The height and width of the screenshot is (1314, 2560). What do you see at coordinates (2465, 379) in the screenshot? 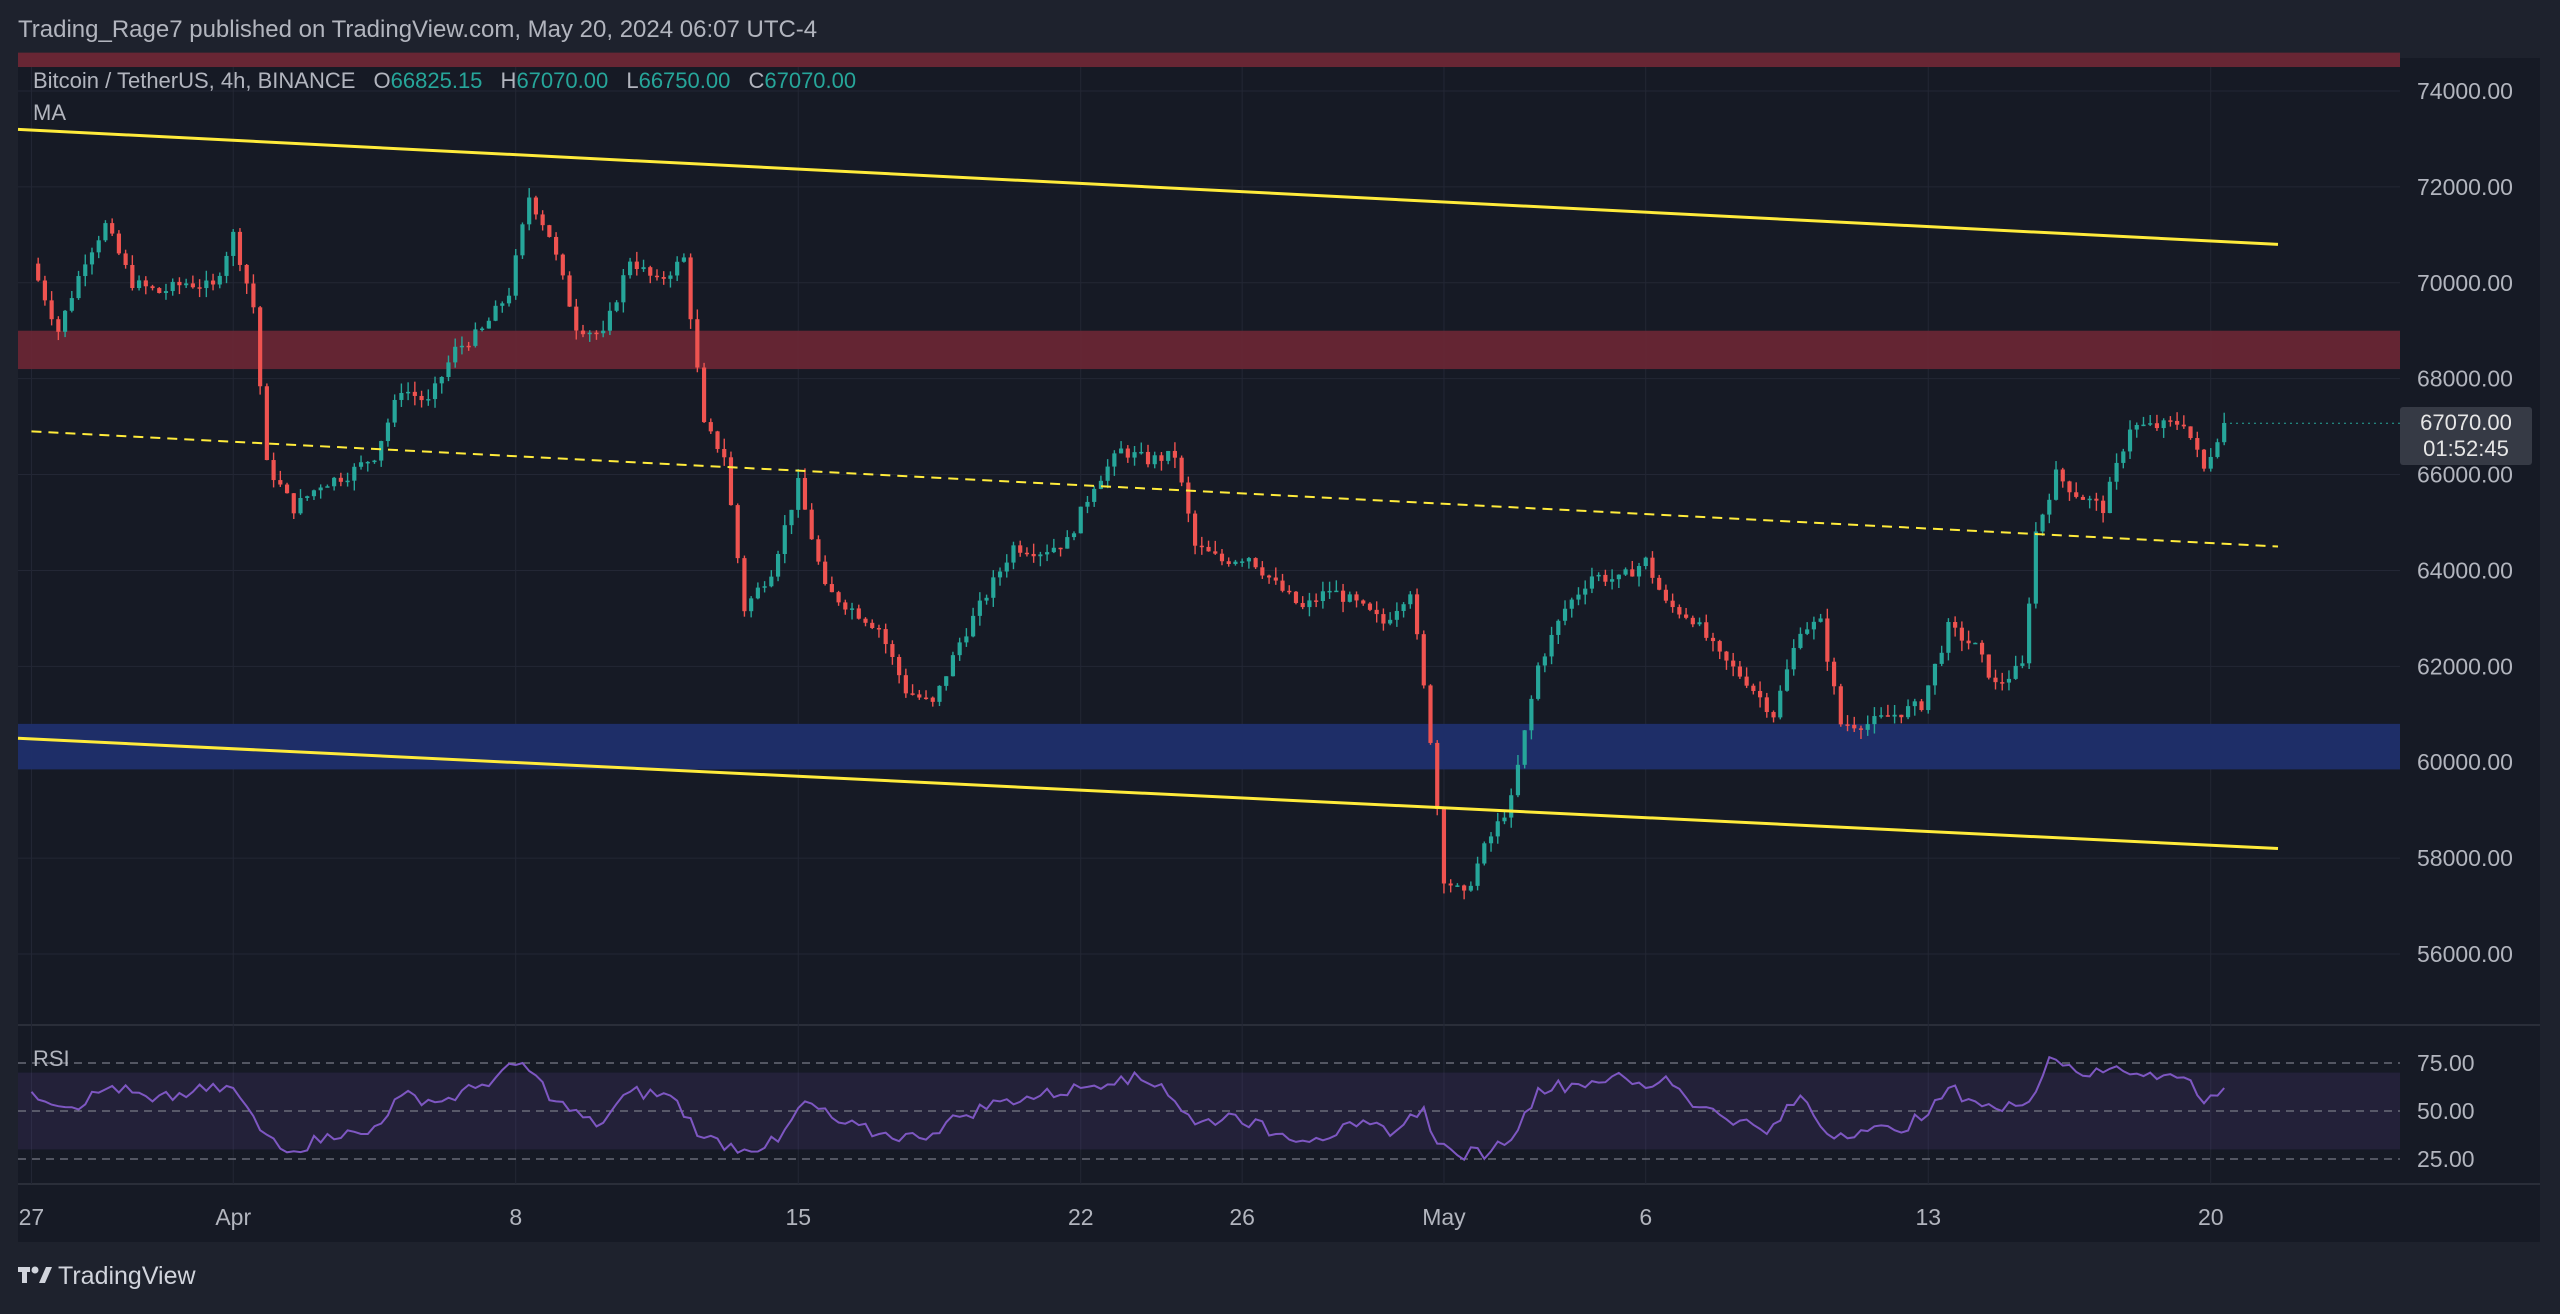
I see `price-axis-tick: 68000.00` at bounding box center [2465, 379].